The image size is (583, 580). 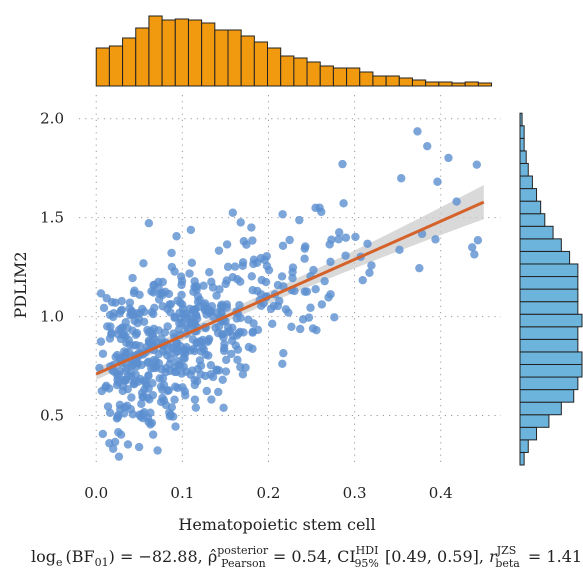 What do you see at coordinates (507, 563) in the screenshot?
I see `r-subscript: beta` at bounding box center [507, 563].